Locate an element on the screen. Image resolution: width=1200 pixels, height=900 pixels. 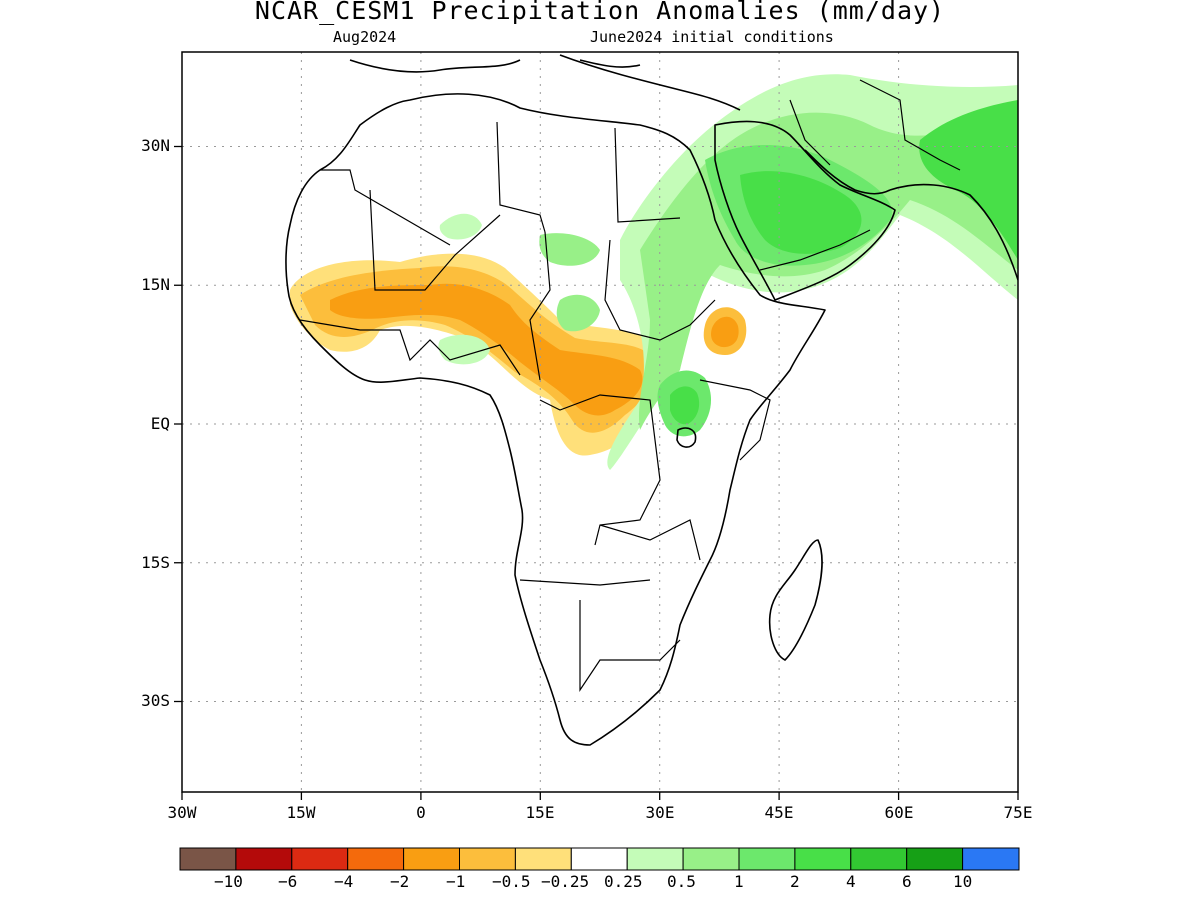
colorbar is located at coordinates (599, 859).